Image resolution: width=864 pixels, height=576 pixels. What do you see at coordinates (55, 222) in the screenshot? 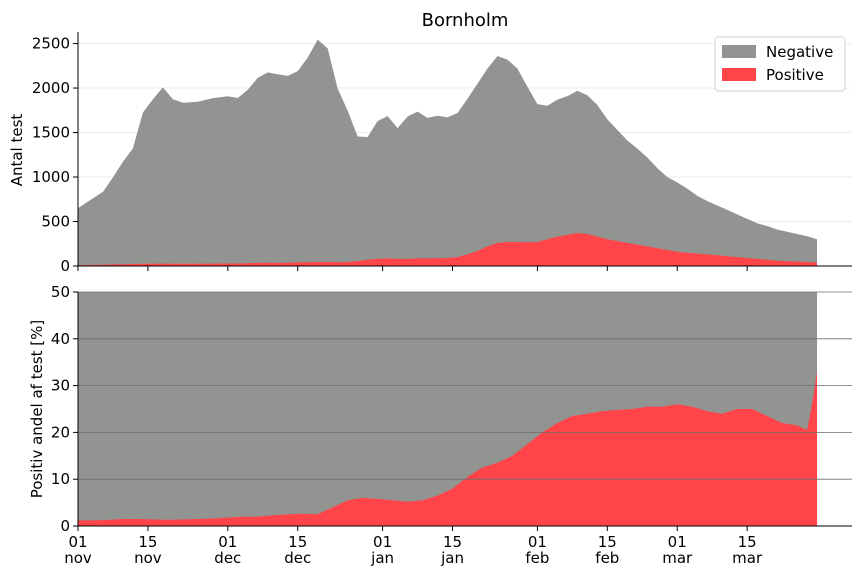
I see `top-y-tick-label: 500` at bounding box center [55, 222].